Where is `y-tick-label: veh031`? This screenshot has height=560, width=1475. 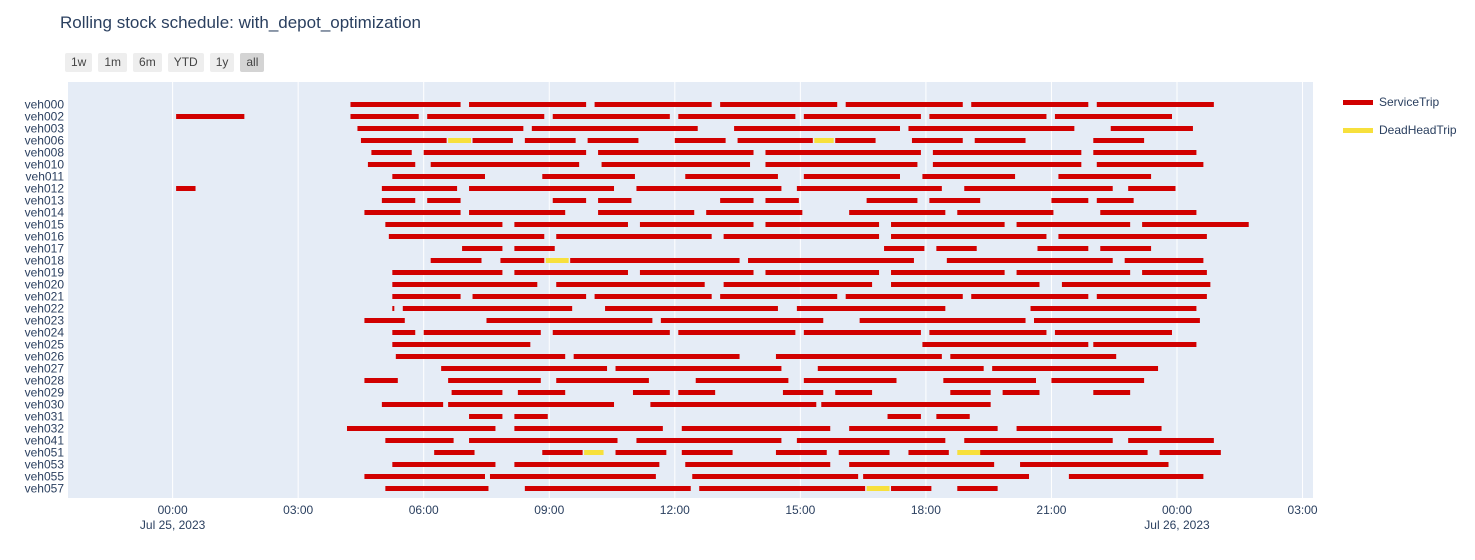 y-tick-label: veh031 is located at coordinates (45, 417).